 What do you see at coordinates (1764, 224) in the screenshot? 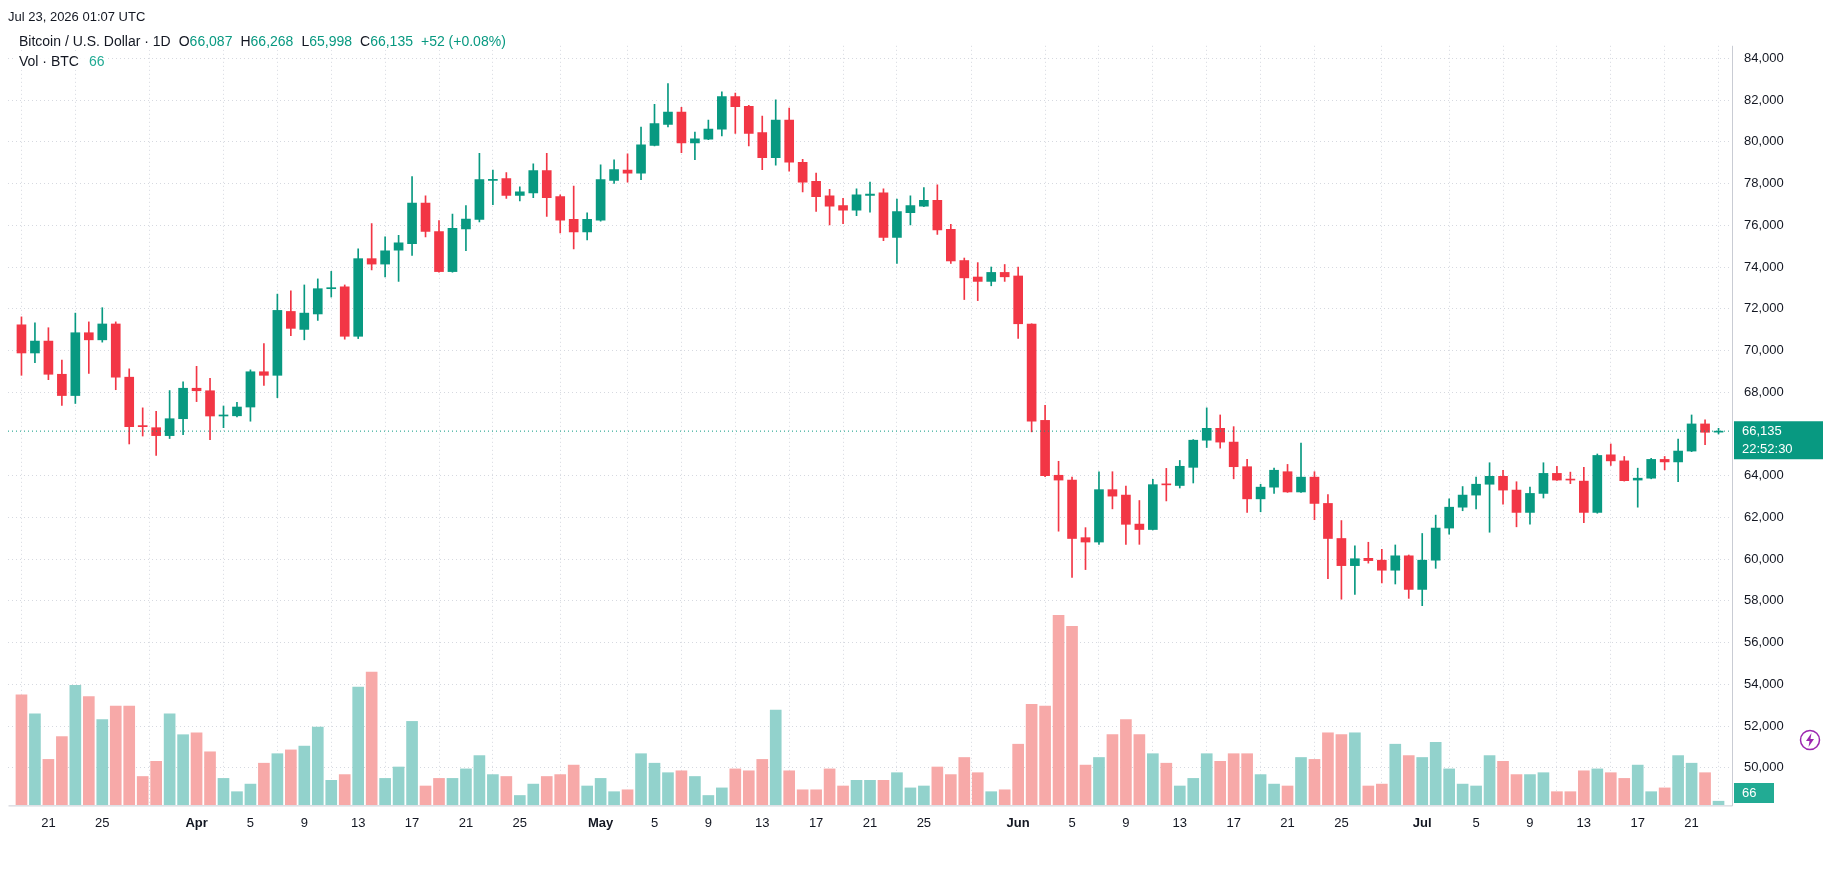
I see `y-tick-label: 76,000` at bounding box center [1764, 224].